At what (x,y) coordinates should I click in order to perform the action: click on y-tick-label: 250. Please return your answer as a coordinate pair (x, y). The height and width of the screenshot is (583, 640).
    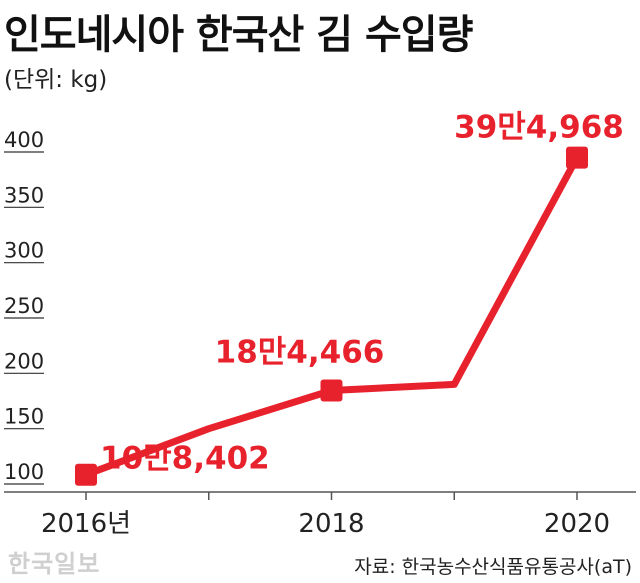
    Looking at the image, I should click on (24, 306).